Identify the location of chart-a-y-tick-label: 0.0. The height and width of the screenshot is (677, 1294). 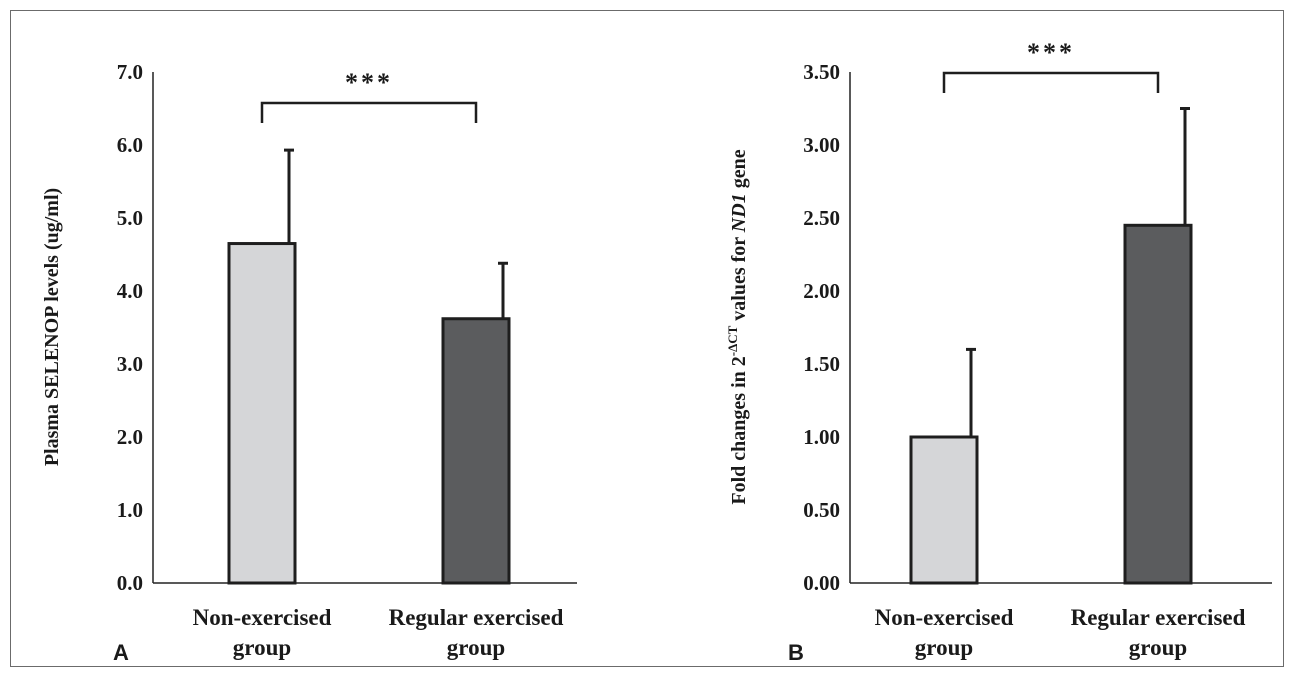
(130, 583).